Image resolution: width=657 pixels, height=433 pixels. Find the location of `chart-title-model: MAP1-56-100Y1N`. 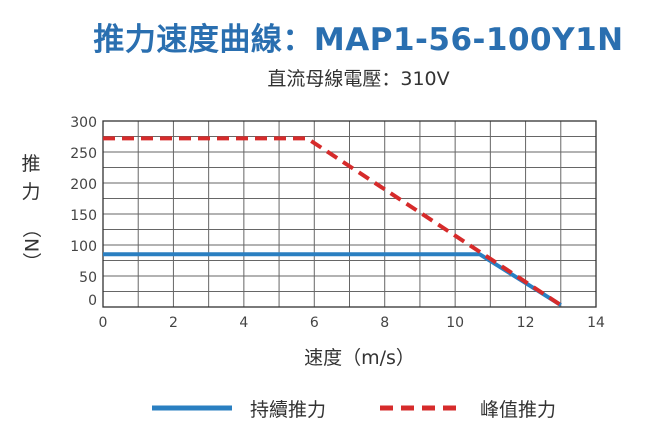

chart-title-model: MAP1-56-100Y1N is located at coordinates (468, 40).